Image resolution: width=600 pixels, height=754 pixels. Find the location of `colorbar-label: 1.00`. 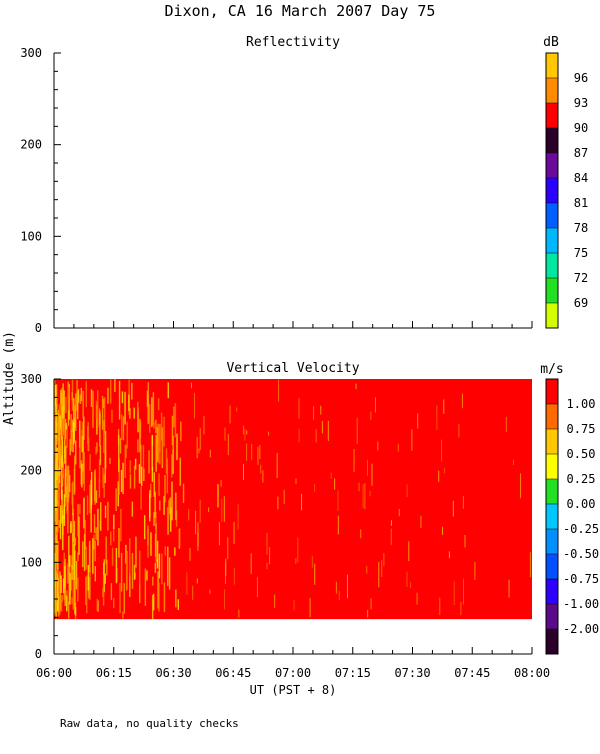

colorbar-label: 1.00 is located at coordinates (581, 404).